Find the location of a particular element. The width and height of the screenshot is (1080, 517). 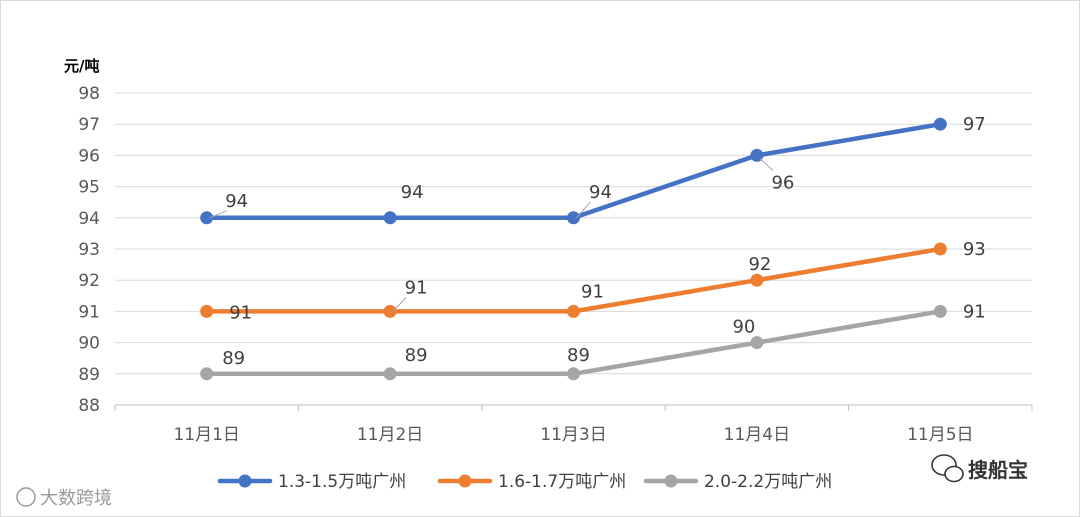

watermarks: 大数跨境 搜船宝 is located at coordinates (522, 481).